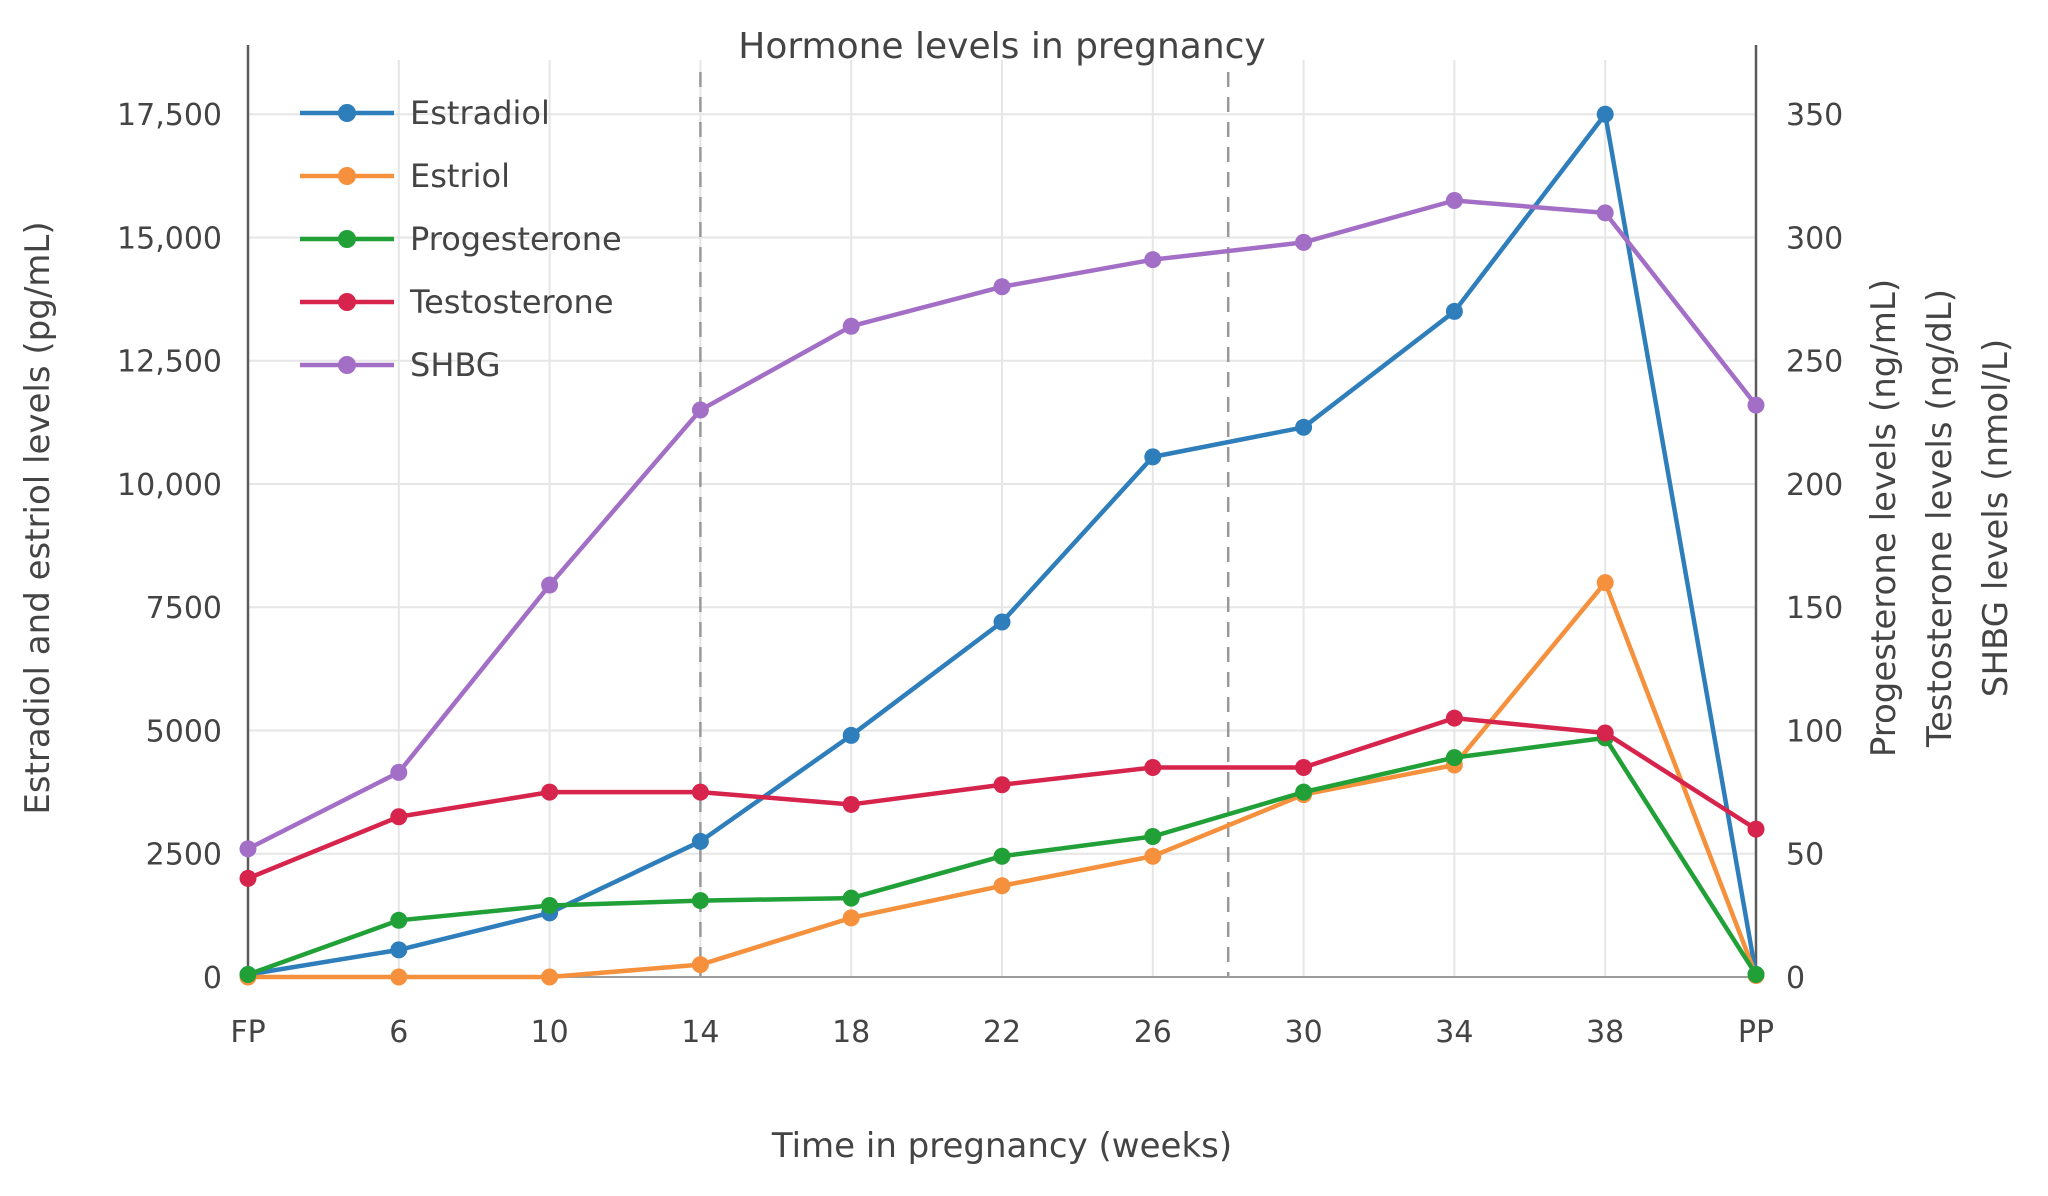  Describe the element at coordinates (1814, 608) in the screenshot. I see `y-right-tick-label: 150` at that location.